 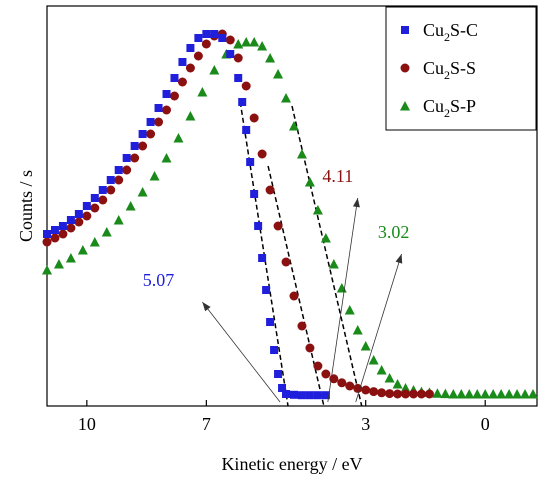 I want to click on x-tick-label: 0, so click(x=485, y=424).